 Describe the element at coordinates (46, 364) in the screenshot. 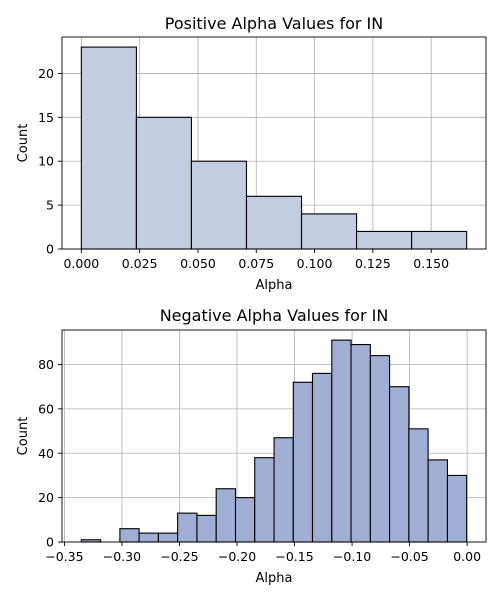

I see `y-tick-label: 80` at that location.